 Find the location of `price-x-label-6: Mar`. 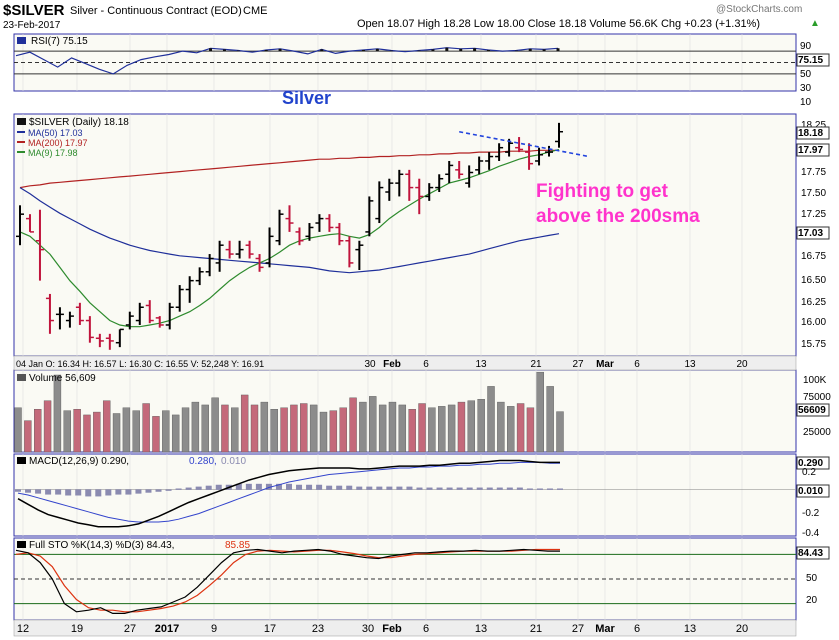

price-x-label-6: Mar is located at coordinates (605, 364).